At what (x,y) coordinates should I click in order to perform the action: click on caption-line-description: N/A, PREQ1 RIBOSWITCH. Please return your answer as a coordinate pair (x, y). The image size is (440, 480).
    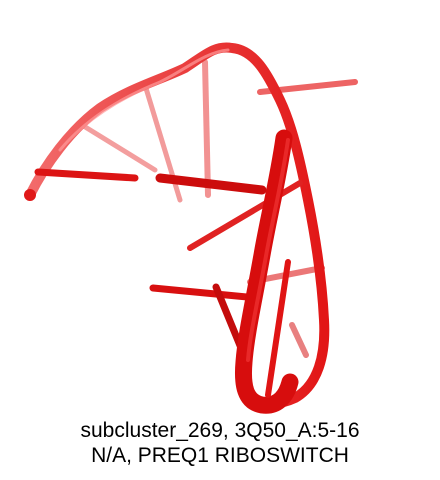
    Looking at the image, I should click on (220, 455).